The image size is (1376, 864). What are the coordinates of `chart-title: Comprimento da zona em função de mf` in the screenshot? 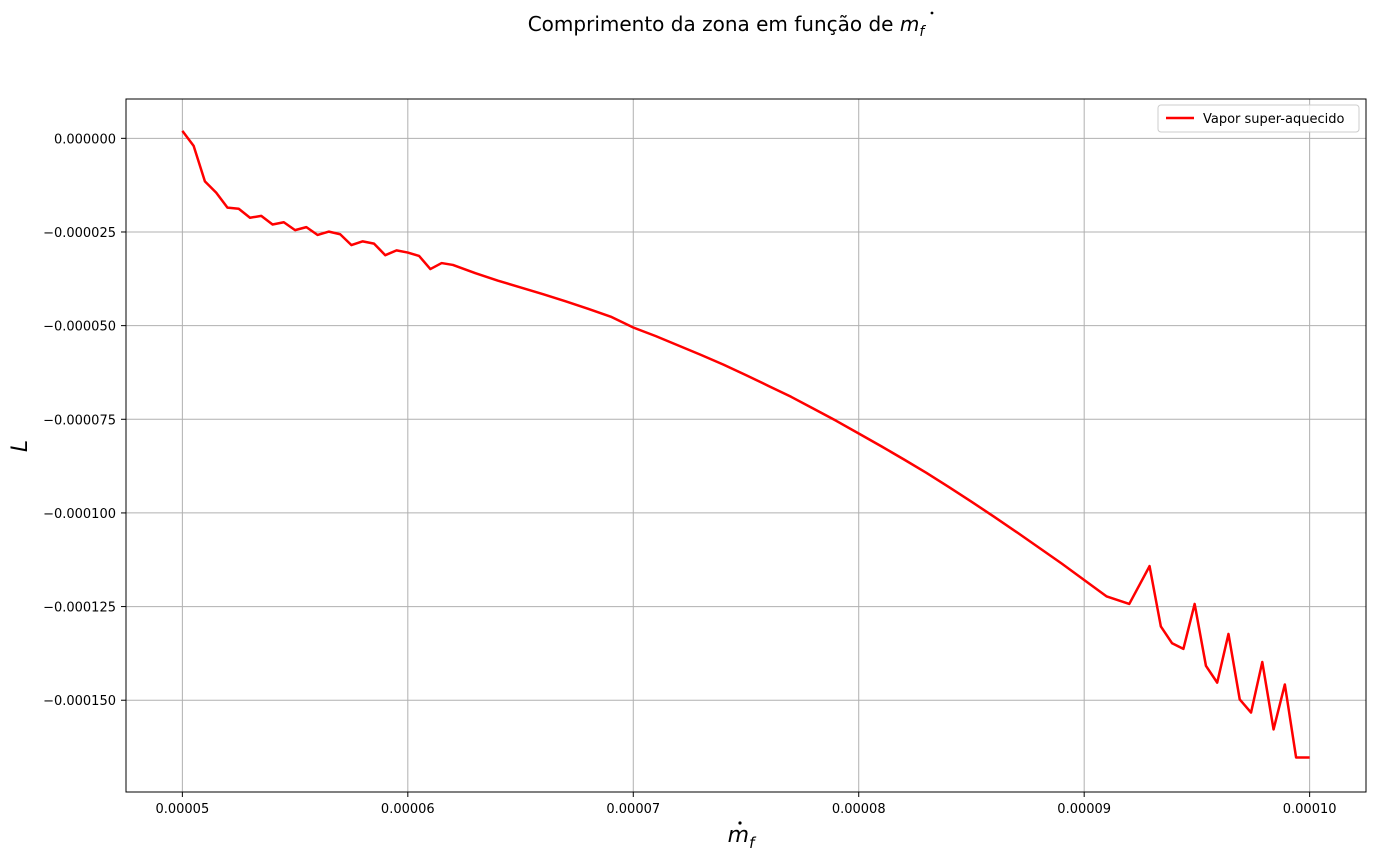 It's located at (727, 26).